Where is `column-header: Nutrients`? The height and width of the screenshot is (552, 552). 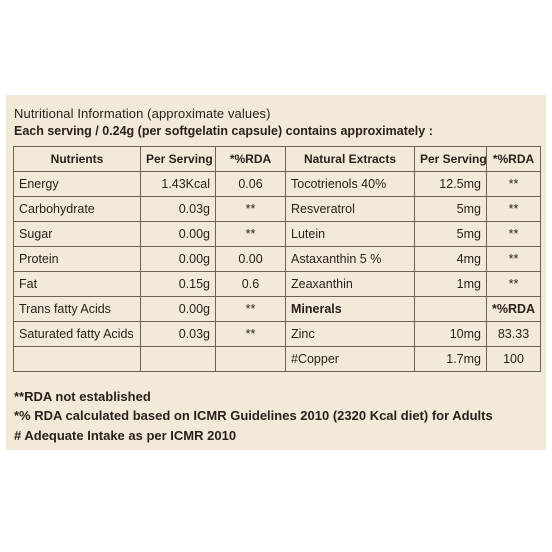 column-header: Nutrients is located at coordinates (77, 159).